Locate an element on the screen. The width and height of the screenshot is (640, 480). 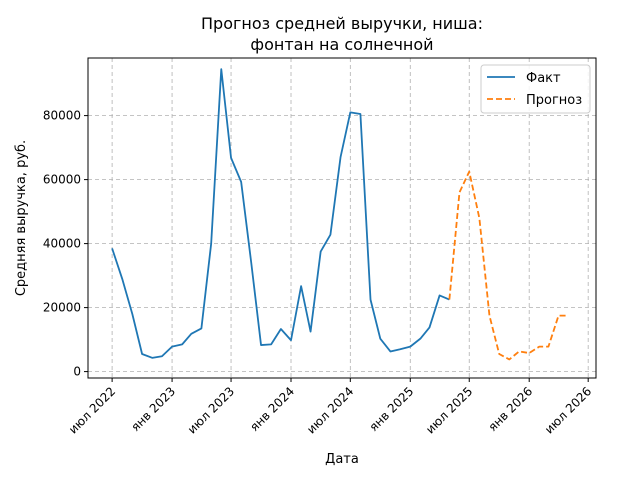
x-tick-label: июл 2025 is located at coordinates (449, 410).